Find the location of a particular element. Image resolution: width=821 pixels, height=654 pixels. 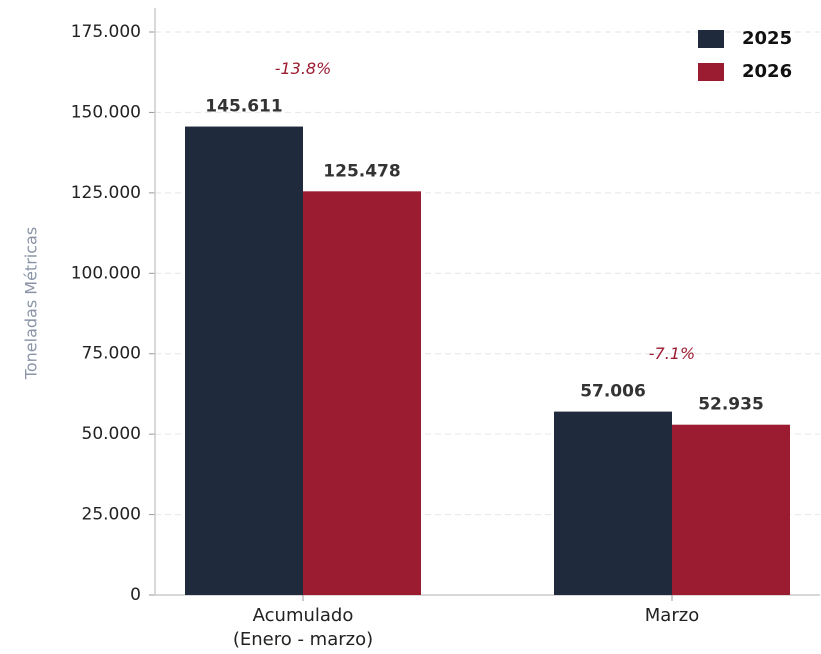

x-tick-label: Marzo is located at coordinates (672, 615).